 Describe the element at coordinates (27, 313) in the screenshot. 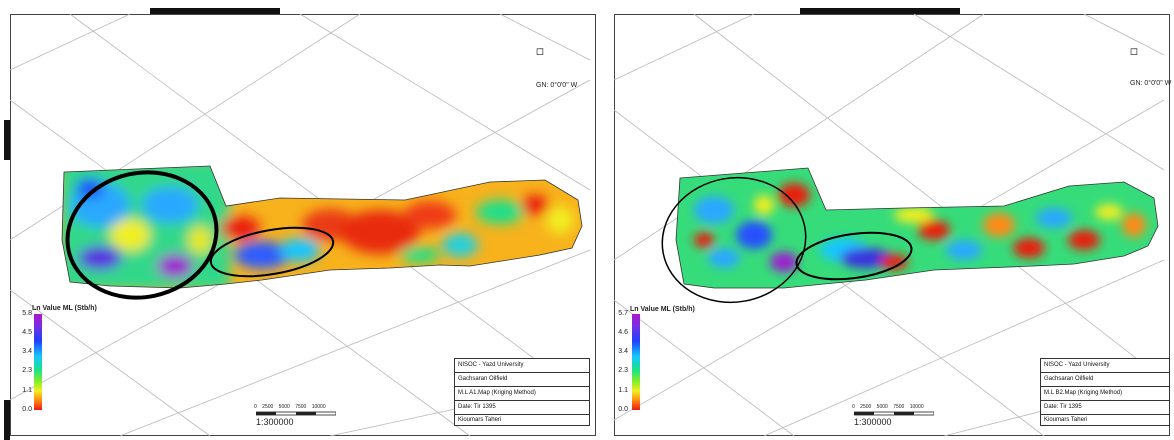

I see `legend-tick: 5.8` at that location.